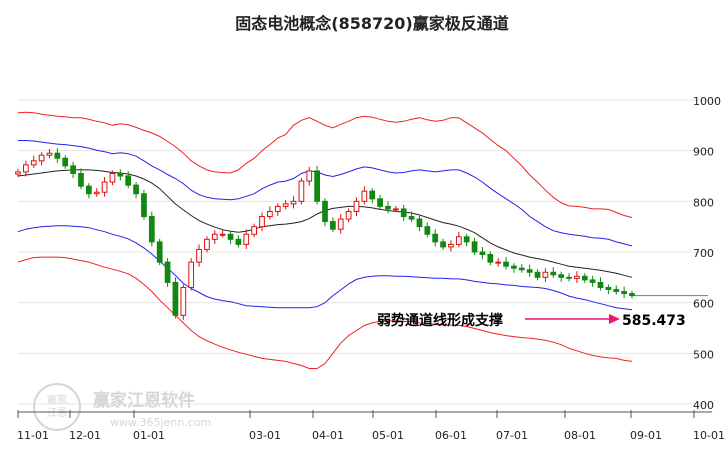  Describe the element at coordinates (703, 152) in the screenshot. I see `y-tick-label: 900` at that location.